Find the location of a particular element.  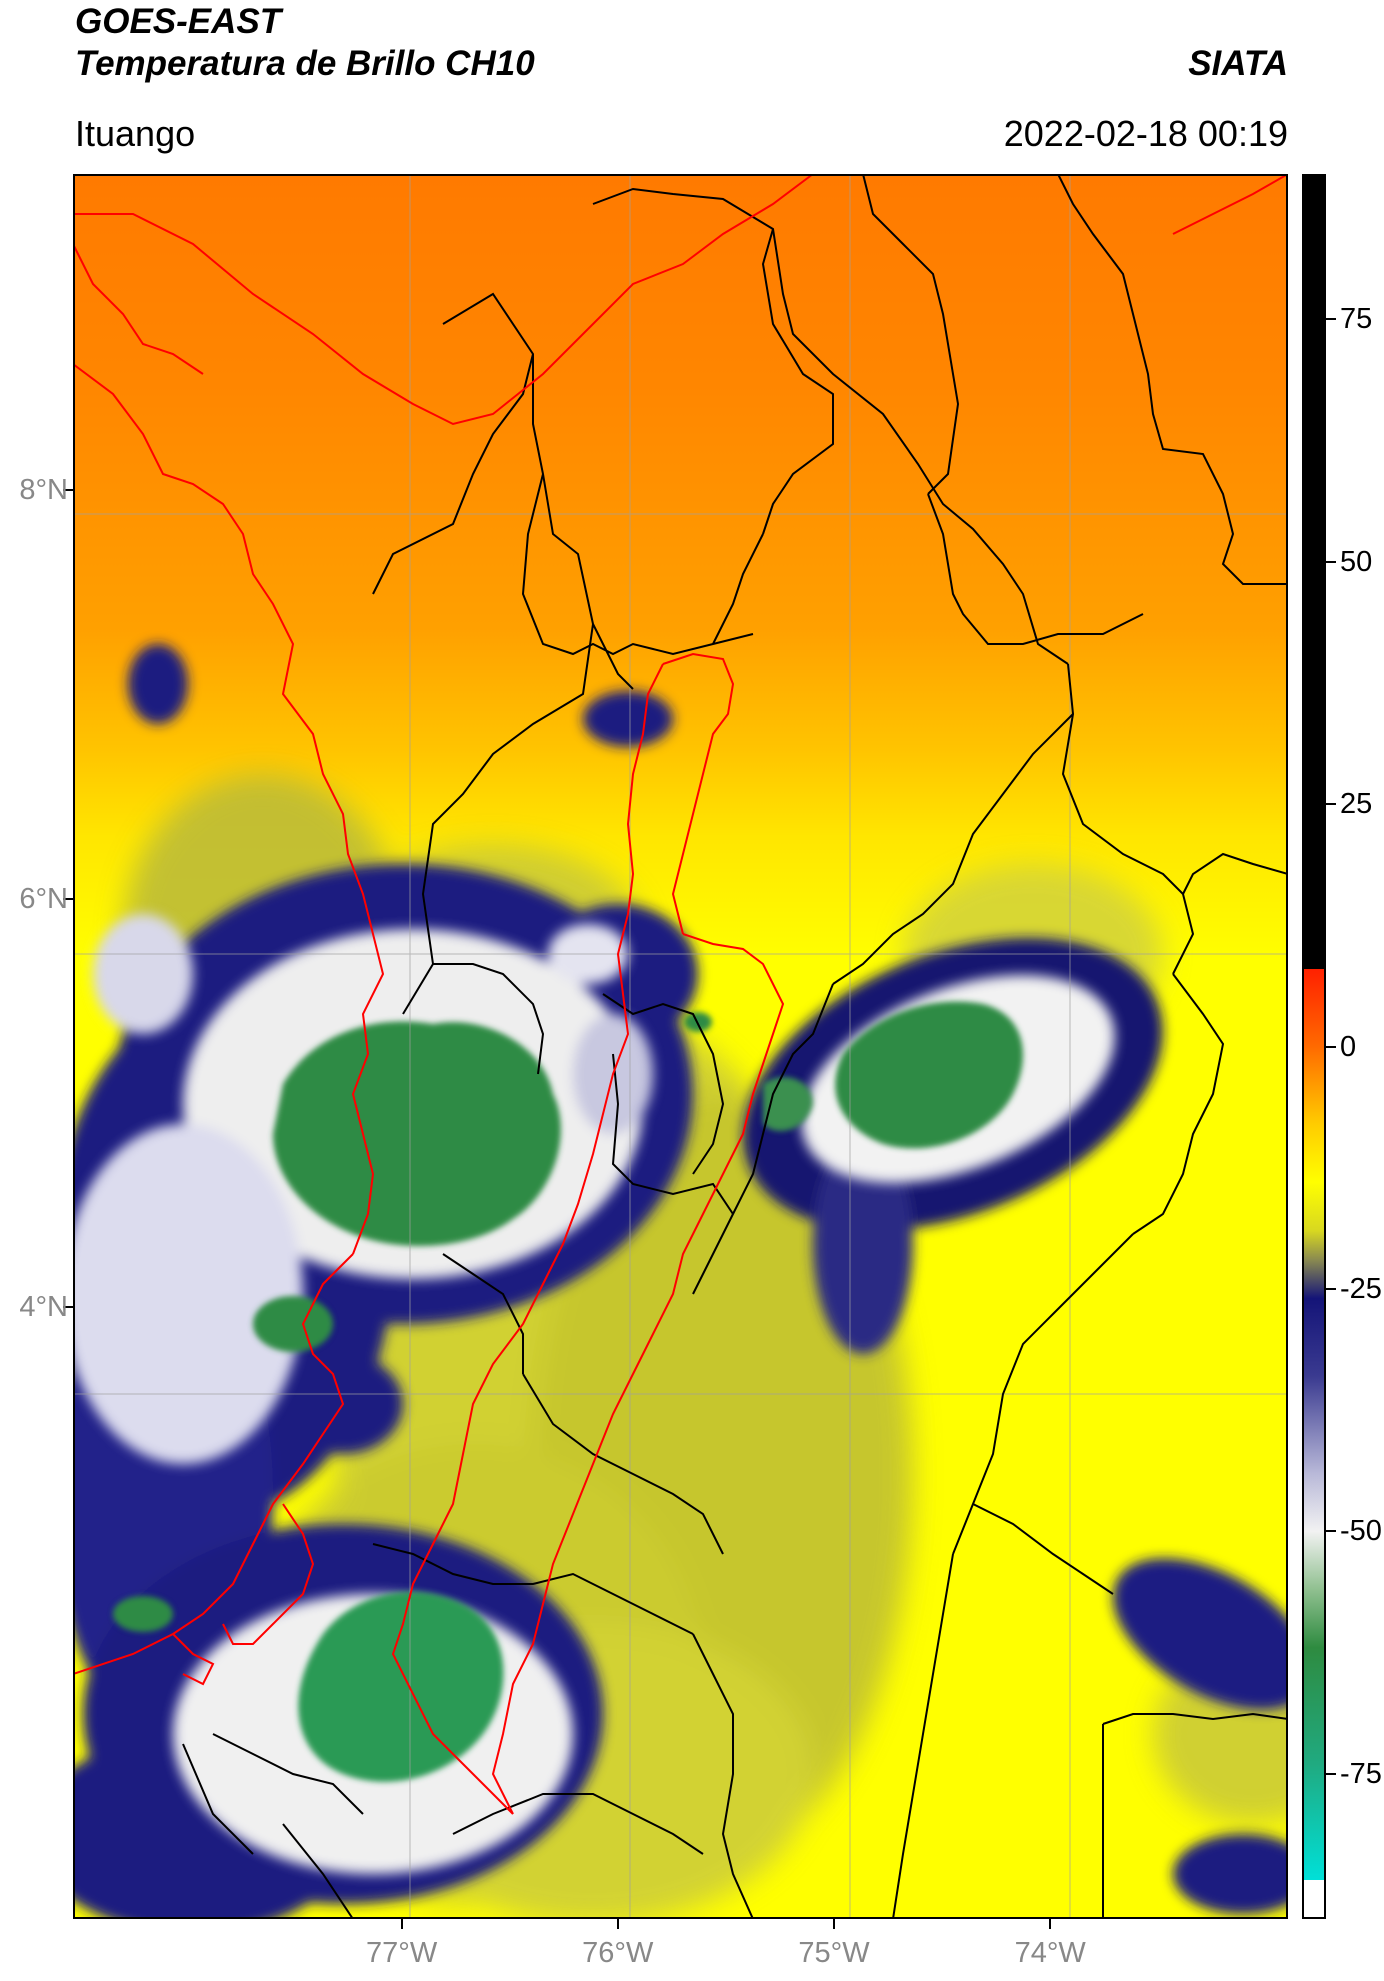

place-label: Ituango is located at coordinates (135, 133).